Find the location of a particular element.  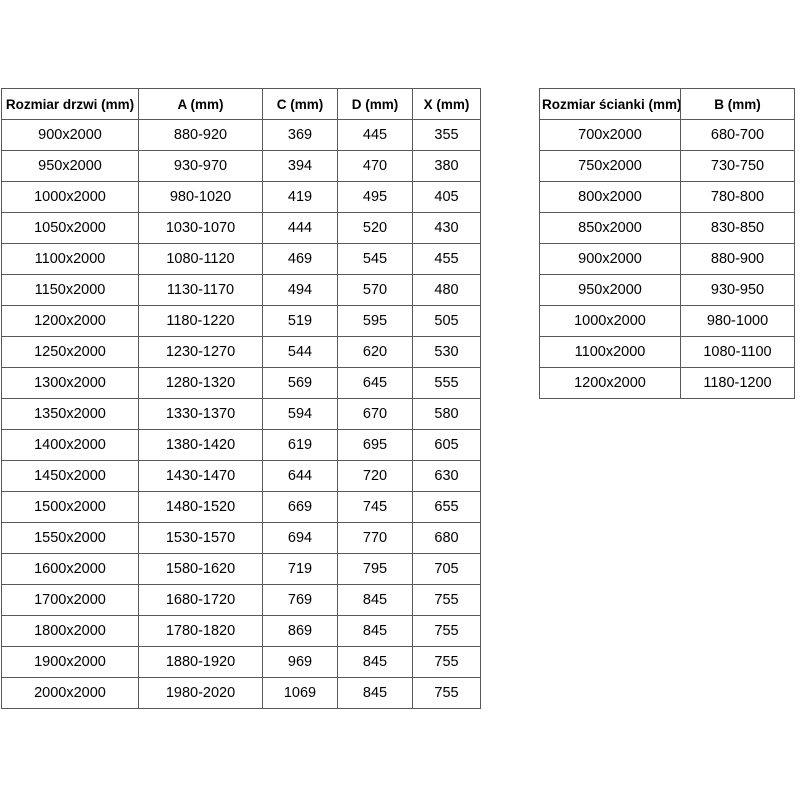

table-row: 700x2000 680-700 is located at coordinates (667, 135).